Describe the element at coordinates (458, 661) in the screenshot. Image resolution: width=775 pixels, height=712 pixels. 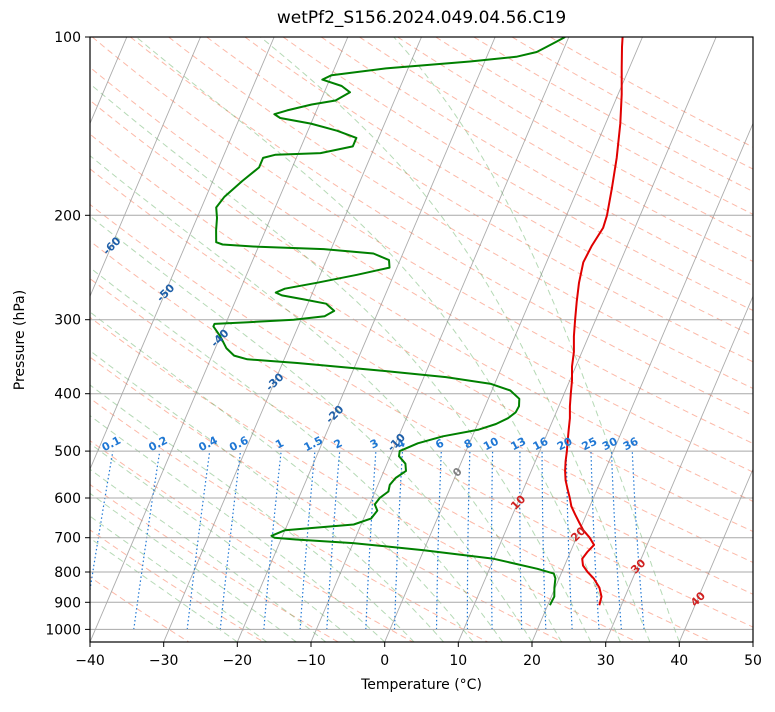
I see `x-tick-label: 10` at that location.